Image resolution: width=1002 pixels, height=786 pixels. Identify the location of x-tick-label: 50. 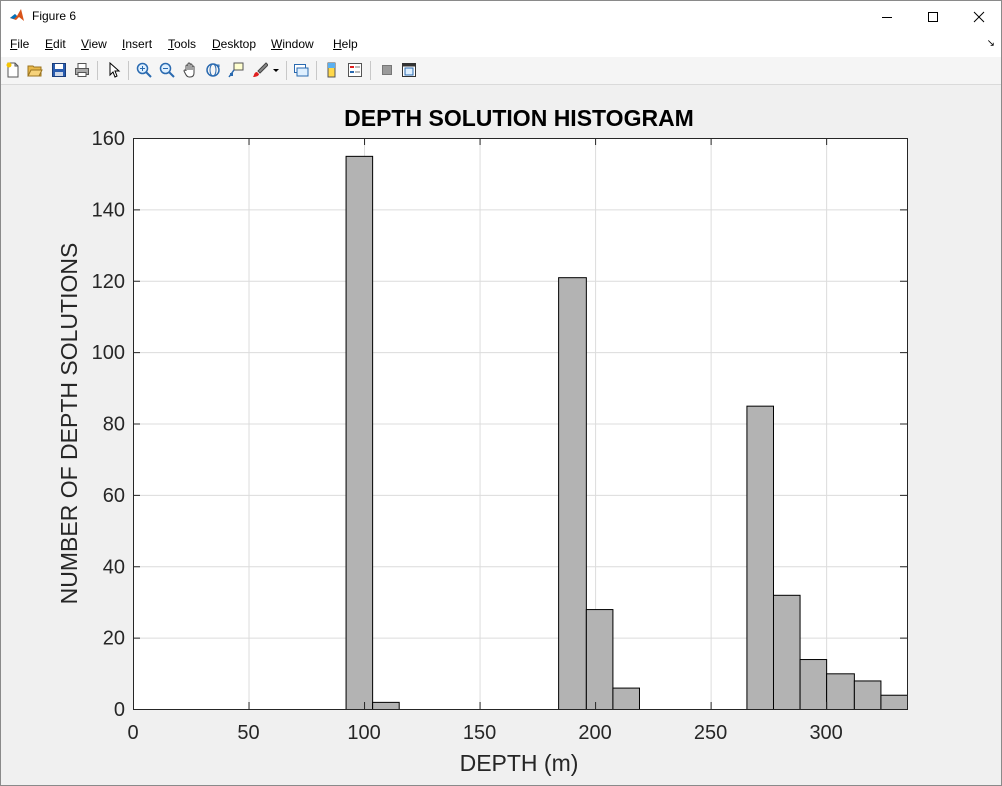
(248, 733).